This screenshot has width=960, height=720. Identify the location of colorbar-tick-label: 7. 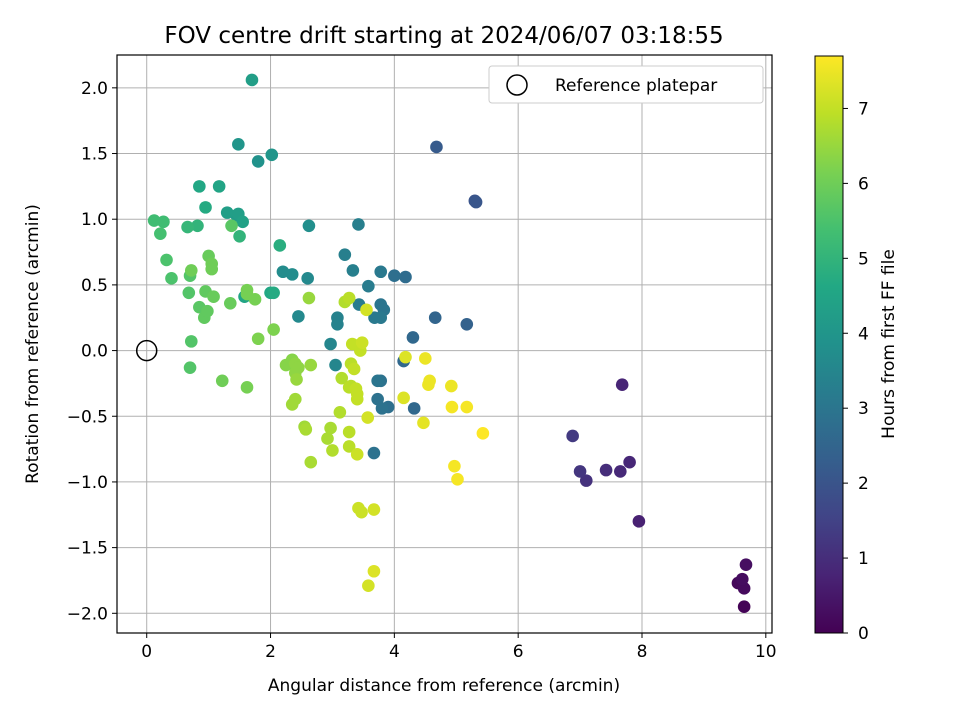
(863, 109).